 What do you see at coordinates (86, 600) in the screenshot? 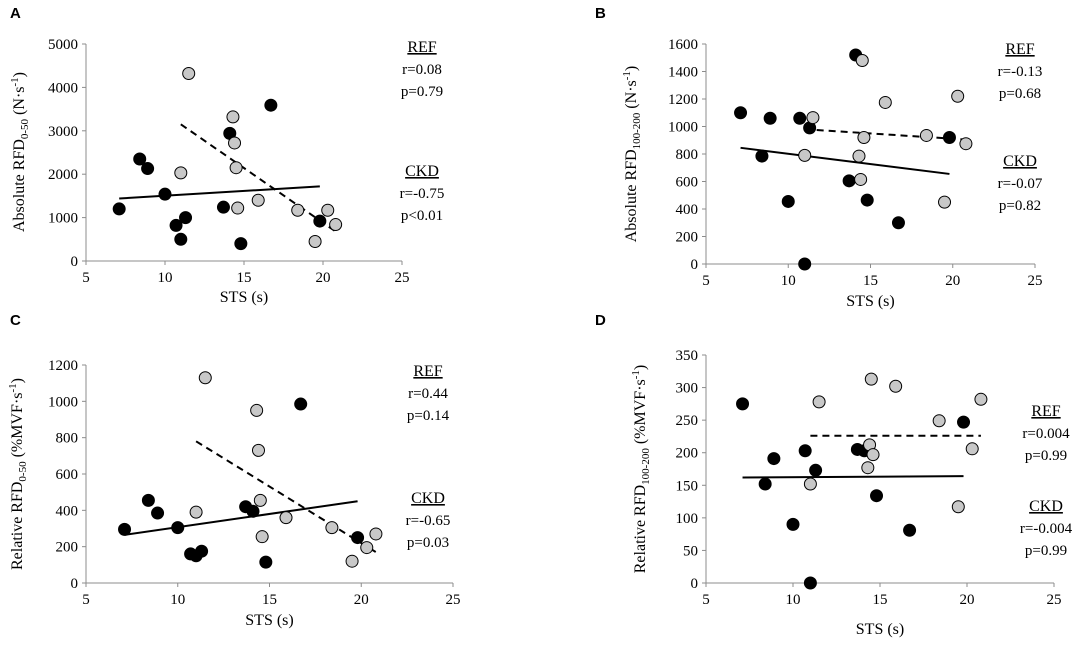
I see `panel-c-x-tick-label: 5` at bounding box center [86, 600].